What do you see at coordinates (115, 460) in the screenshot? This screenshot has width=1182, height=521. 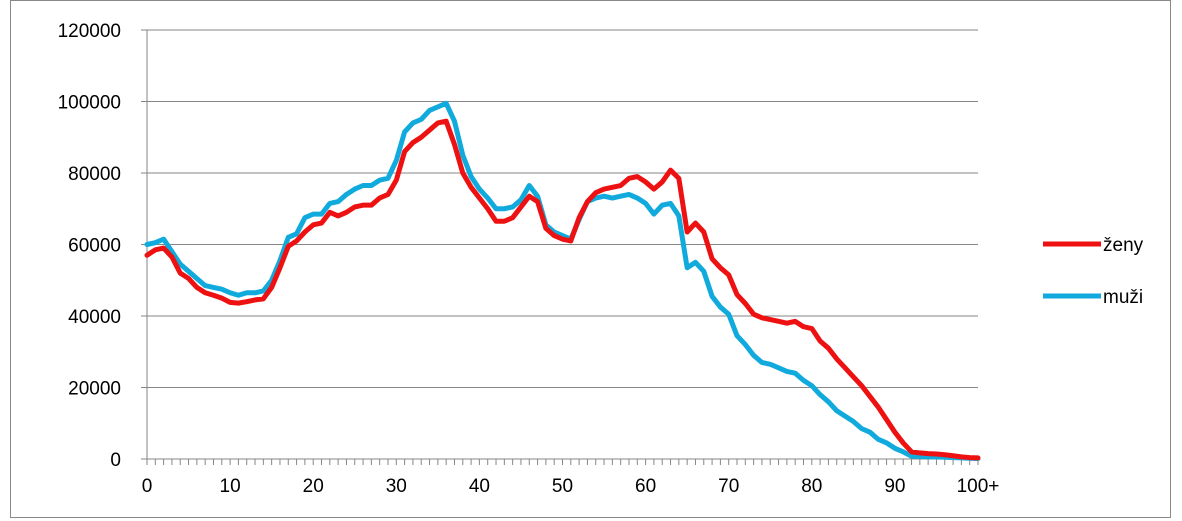 I see `y-tick-label: 0` at bounding box center [115, 460].